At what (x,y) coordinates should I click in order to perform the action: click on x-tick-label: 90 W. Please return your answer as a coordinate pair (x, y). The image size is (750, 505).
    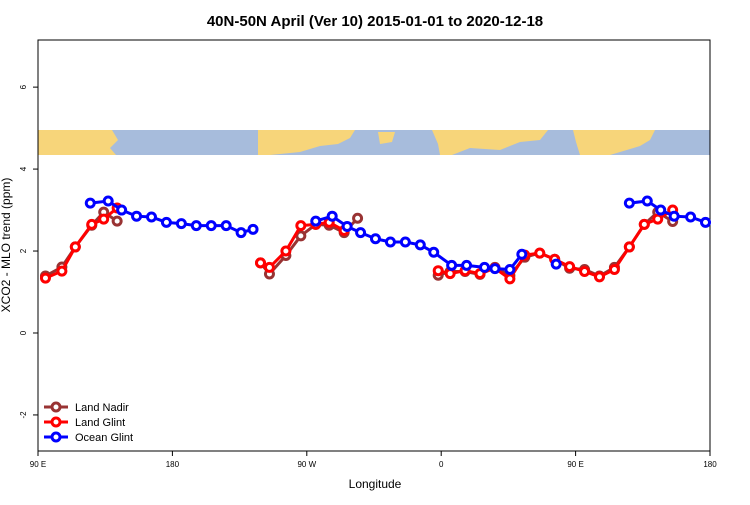
    Looking at the image, I should click on (306, 464).